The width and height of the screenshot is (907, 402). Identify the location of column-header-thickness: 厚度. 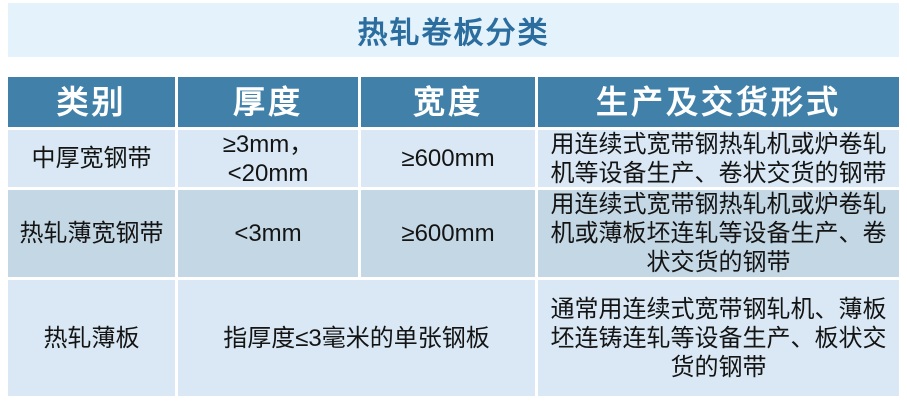
(268, 102).